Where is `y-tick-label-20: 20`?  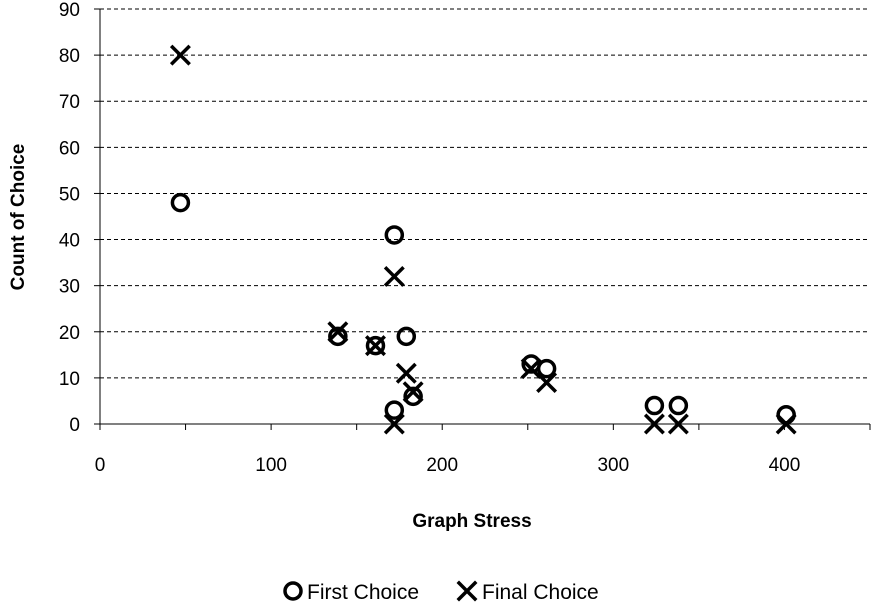 y-tick-label-20: 20 is located at coordinates (69, 333).